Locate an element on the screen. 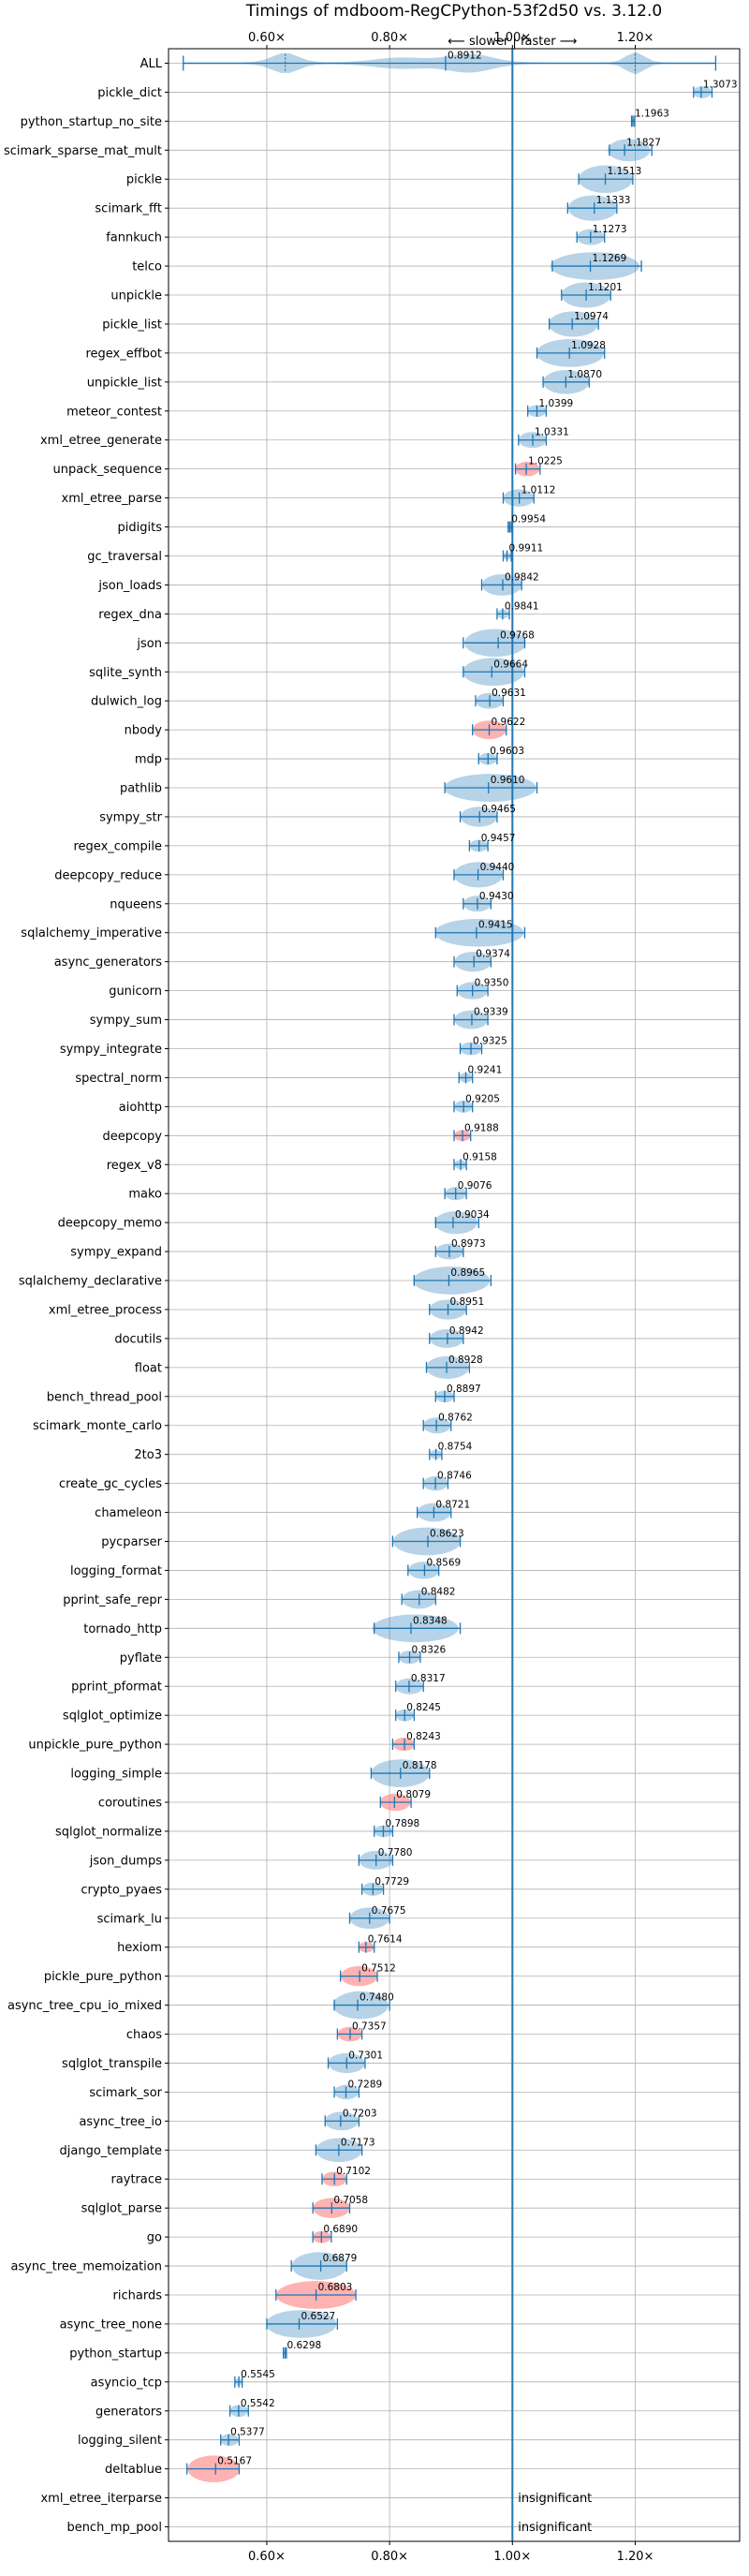 The height and width of the screenshot is (2576, 749). value-label: 0.9664 is located at coordinates (510, 664).